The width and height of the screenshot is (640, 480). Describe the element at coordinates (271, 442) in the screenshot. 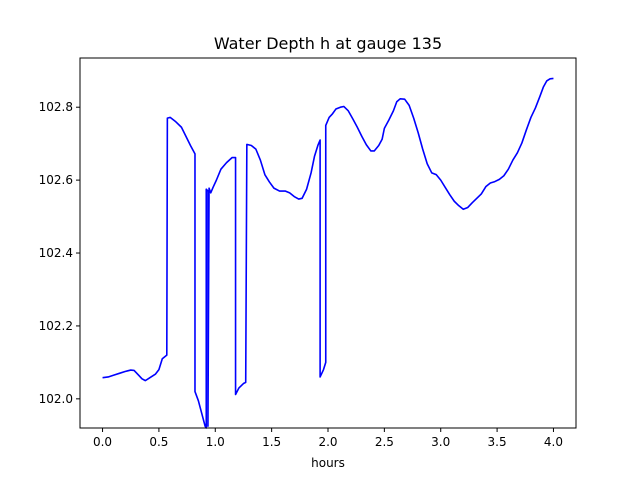

I see `x-tick-label: 1.5` at that location.